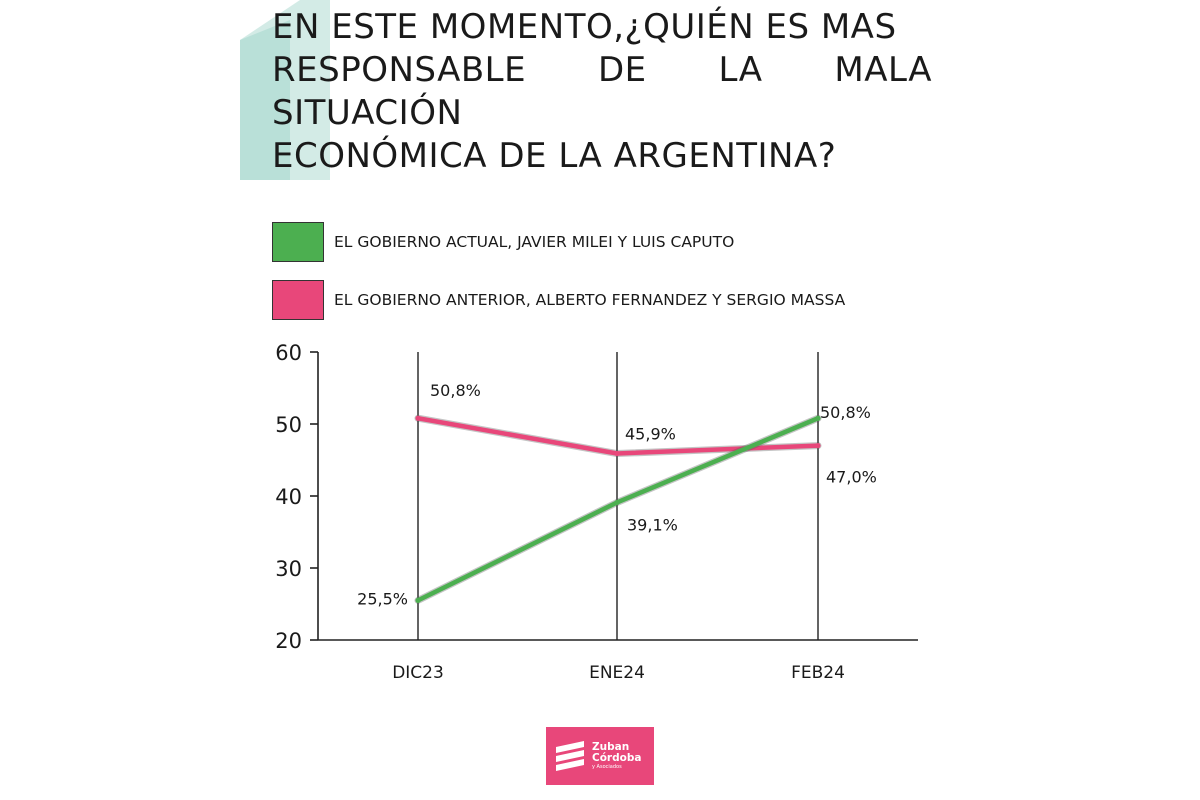  I want to click on y-tick-label: 30, so click(288, 569).